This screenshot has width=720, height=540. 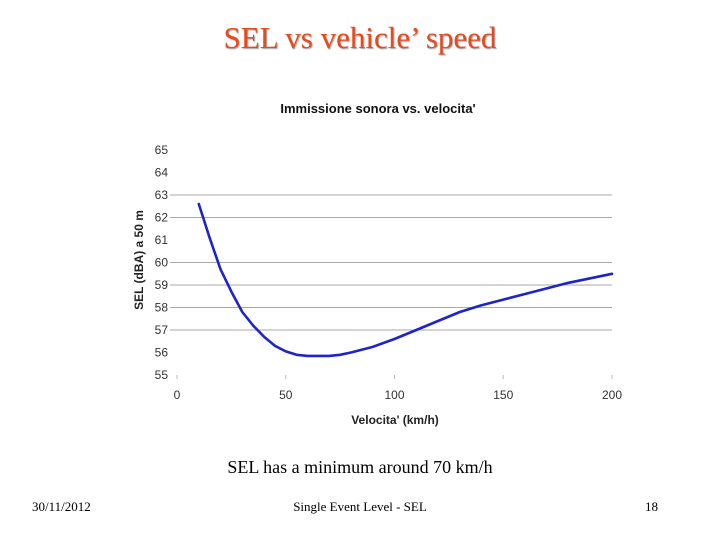 I want to click on y-axis-label: SEL (dBA) a 50 m, so click(x=139, y=260).